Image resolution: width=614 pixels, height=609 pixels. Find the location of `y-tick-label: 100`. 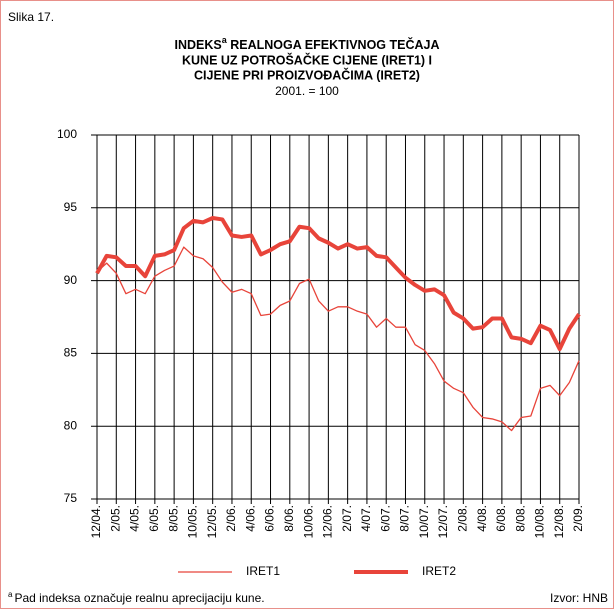

y-tick-label: 100 is located at coordinates (67, 134).